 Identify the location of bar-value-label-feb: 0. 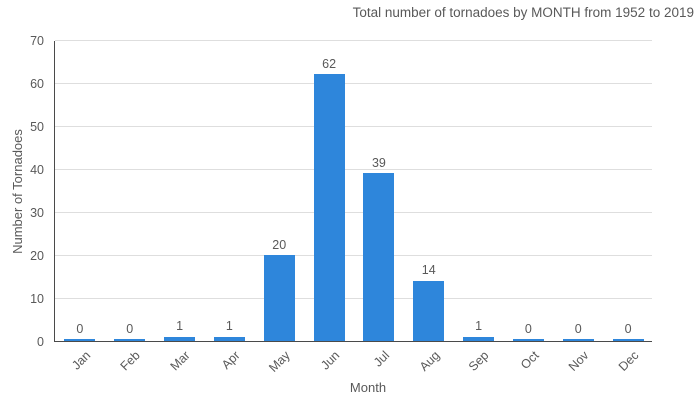
(130, 328).